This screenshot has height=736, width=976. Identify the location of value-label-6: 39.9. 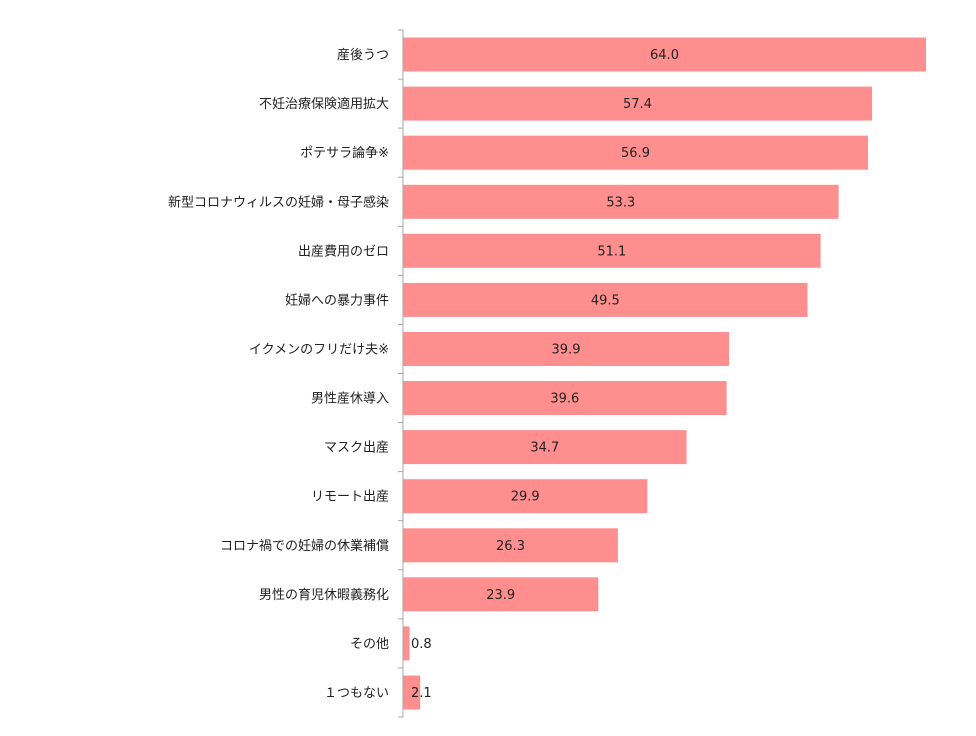
(566, 350).